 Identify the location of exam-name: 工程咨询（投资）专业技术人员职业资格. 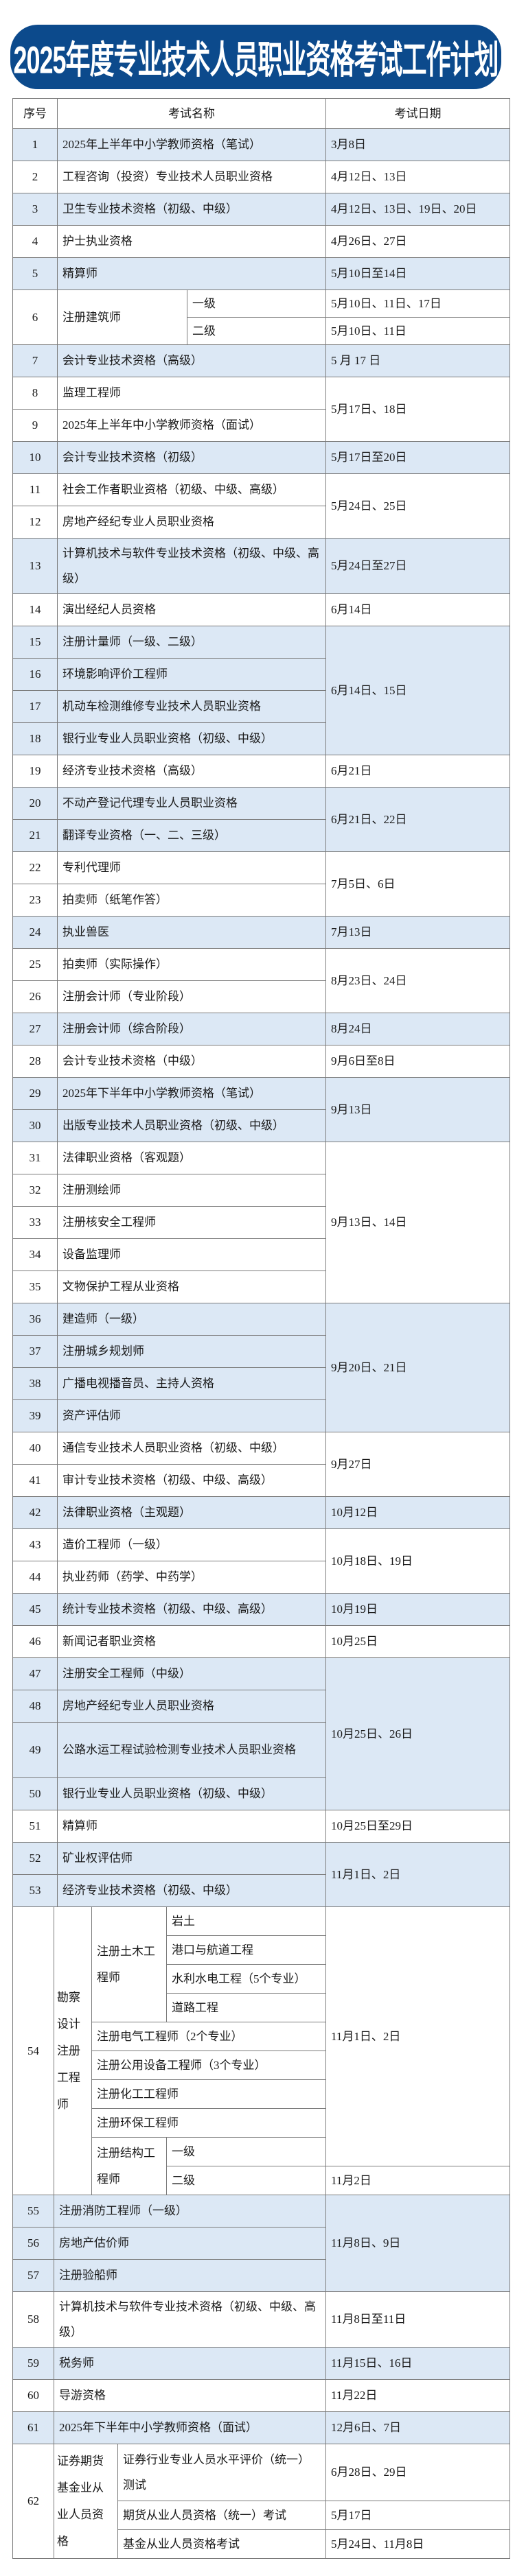
(191, 177).